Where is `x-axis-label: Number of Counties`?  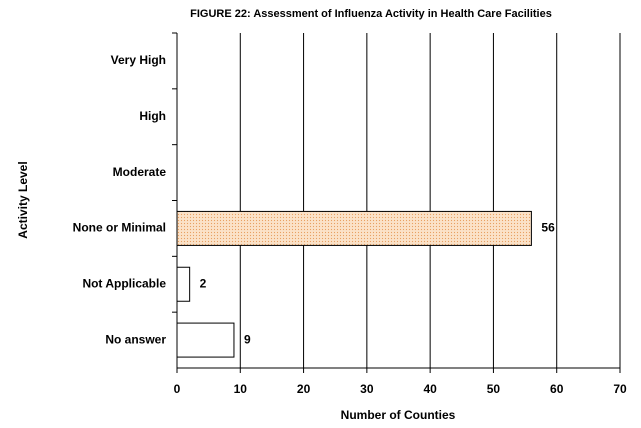 x-axis-label: Number of Counties is located at coordinates (398, 415).